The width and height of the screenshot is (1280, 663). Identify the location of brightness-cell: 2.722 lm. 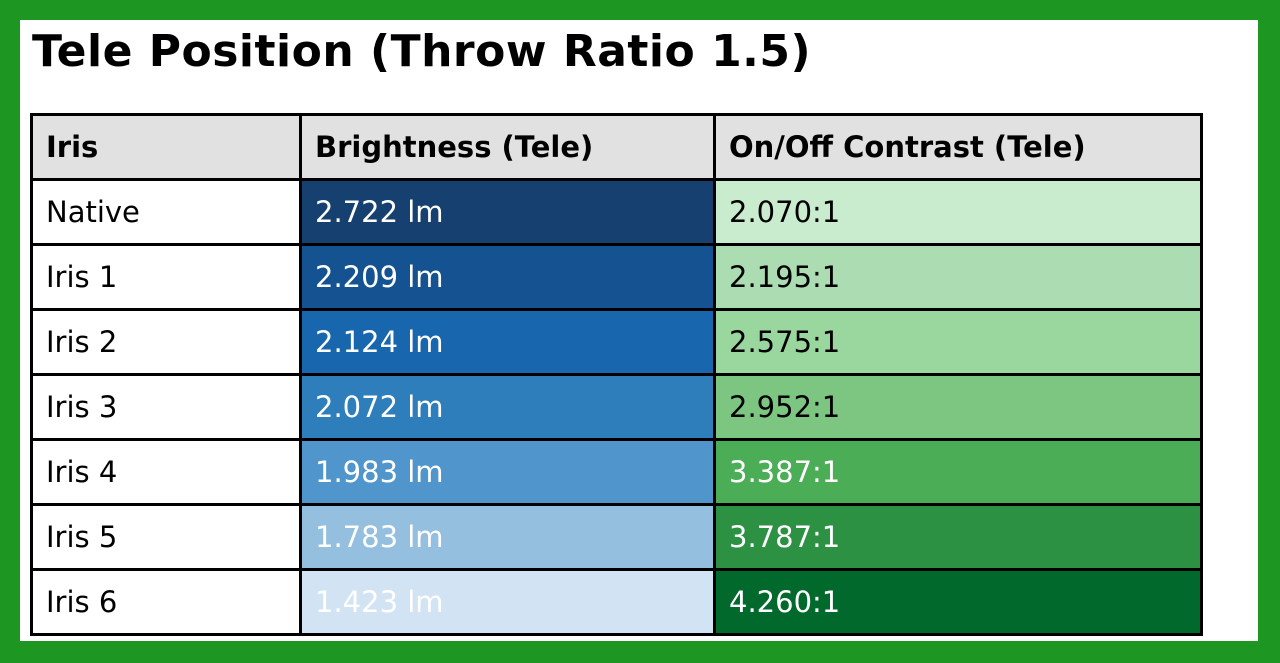
(507, 212).